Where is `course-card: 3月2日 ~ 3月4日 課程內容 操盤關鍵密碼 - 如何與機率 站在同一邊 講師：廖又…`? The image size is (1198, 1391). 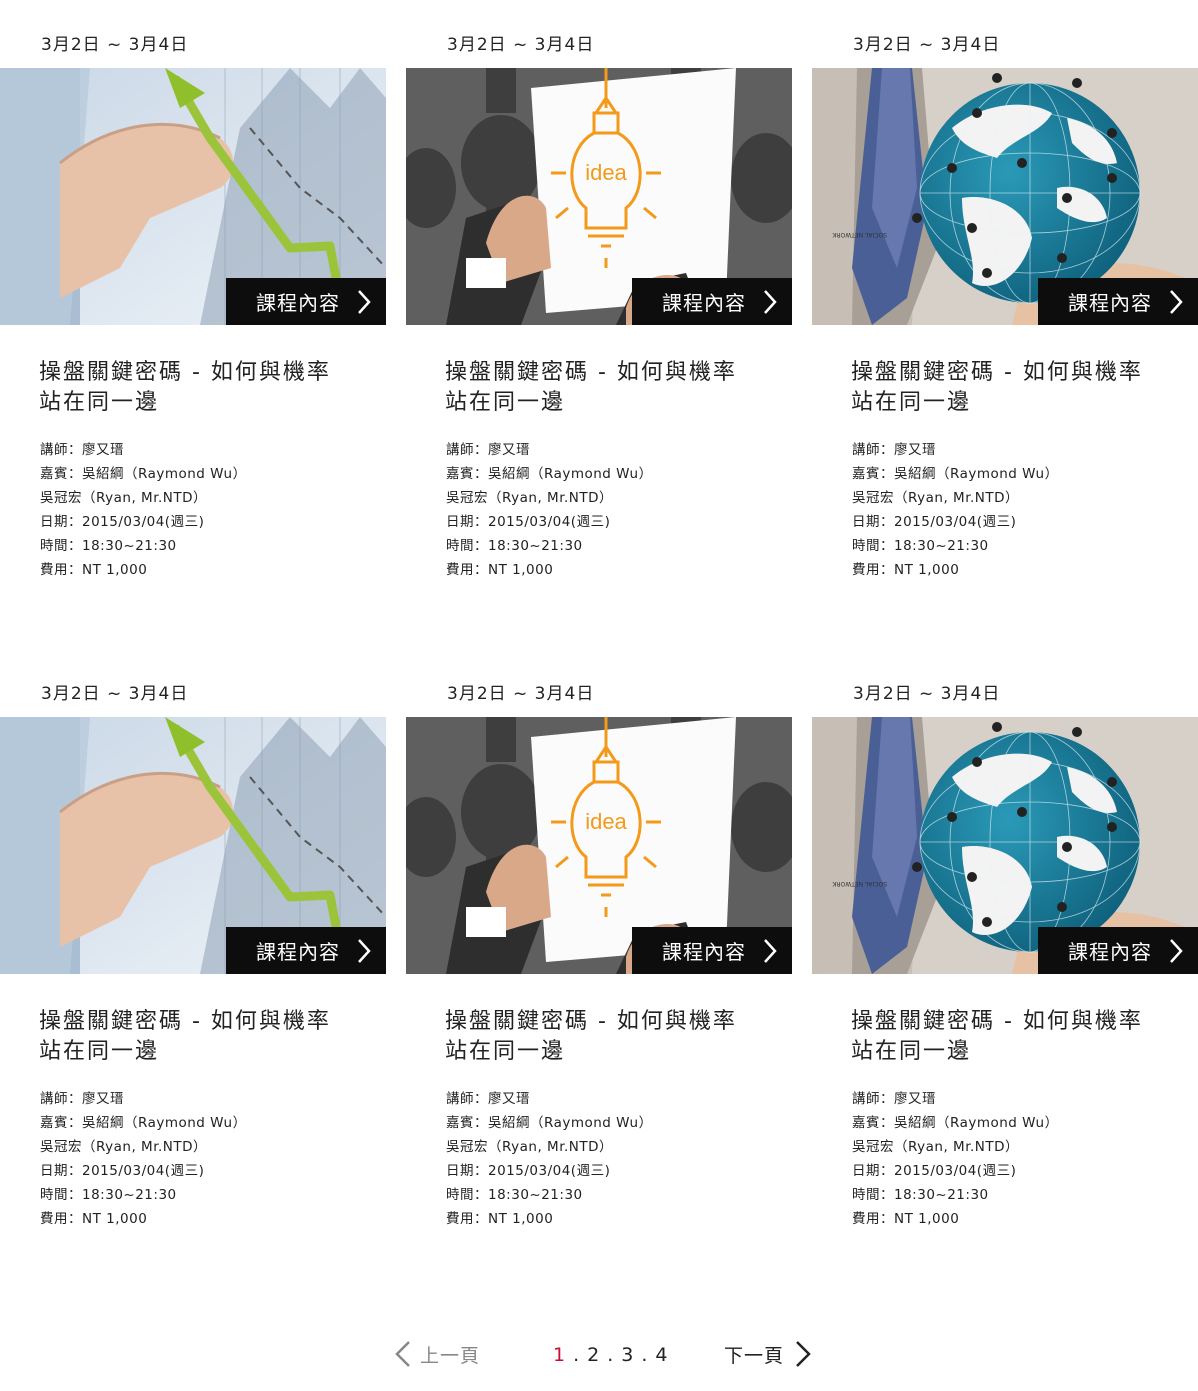 course-card: 3月2日 ~ 3月4日 課程內容 操盤關鍵密碼 - 如何與機率 站在同一邊 講師：廖又… is located at coordinates (193, 961).